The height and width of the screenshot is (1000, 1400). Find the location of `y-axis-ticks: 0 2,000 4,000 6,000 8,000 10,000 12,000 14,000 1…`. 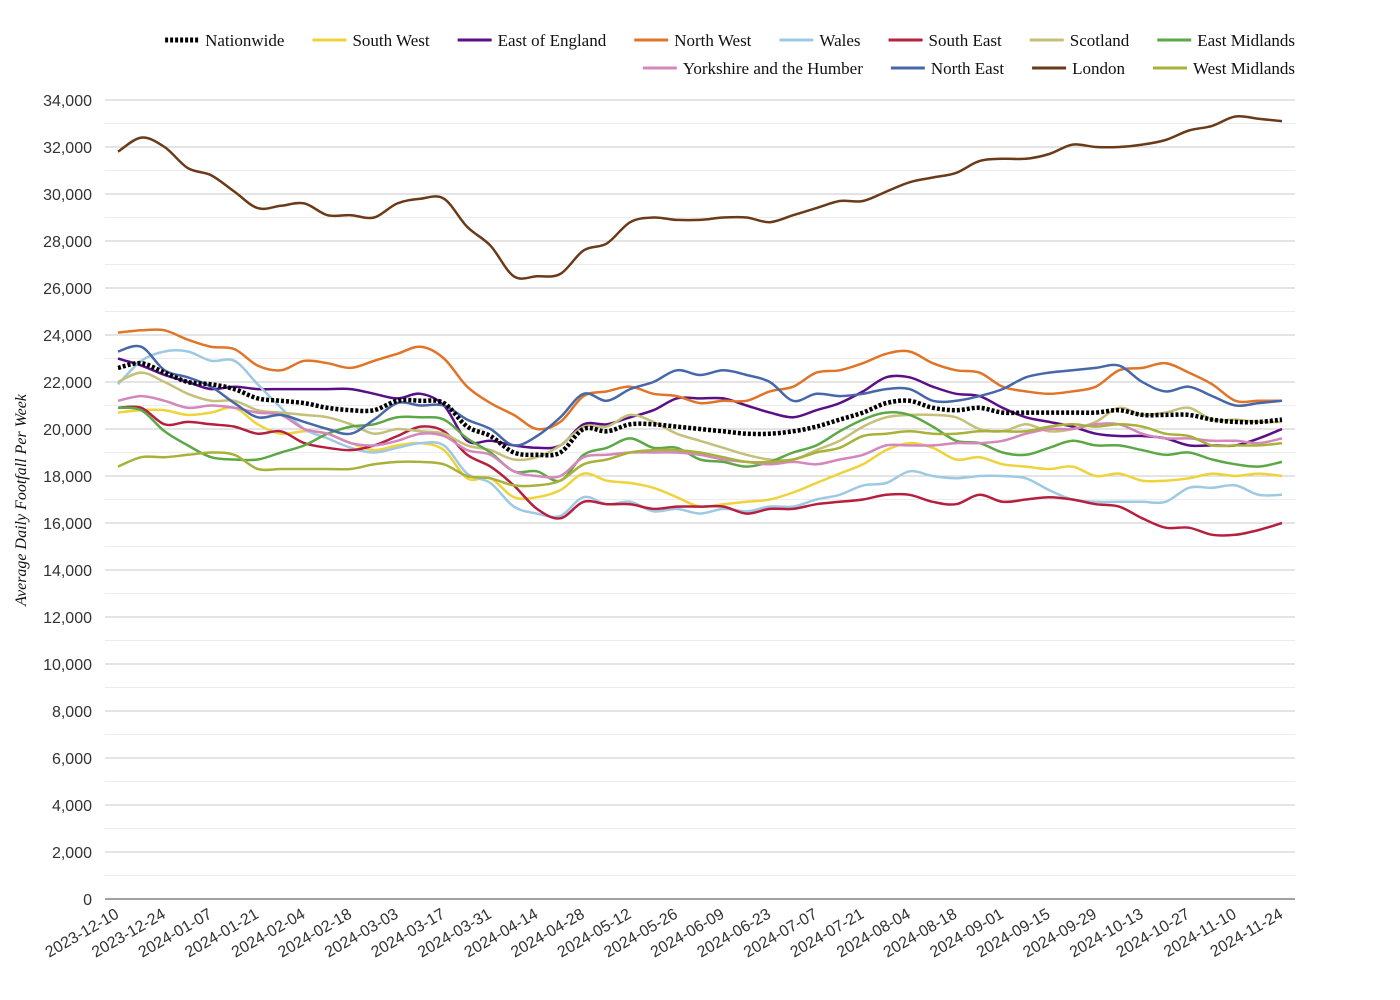

y-axis-ticks: 0 2,000 4,000 6,000 8,000 10,000 12,000 14,000 1… is located at coordinates (67, 501).